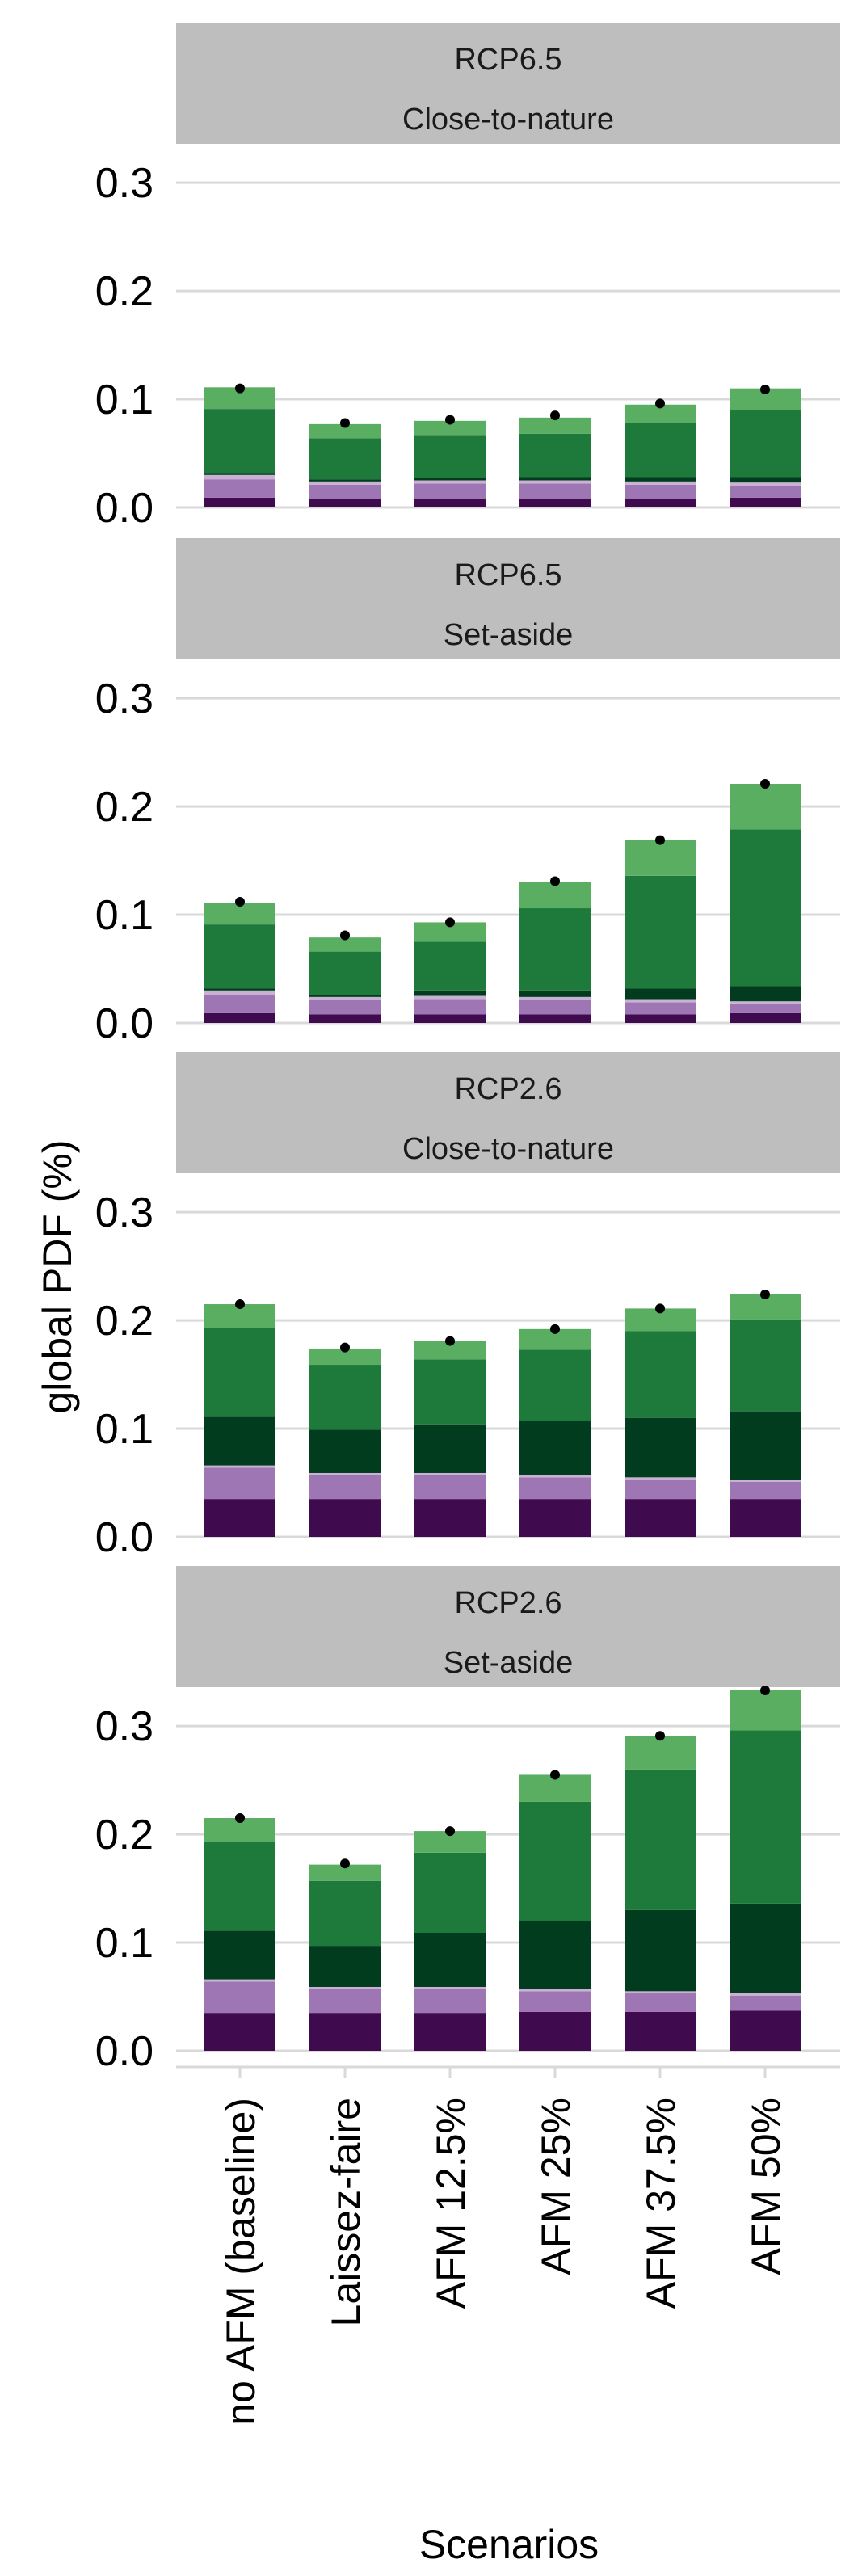 Image resolution: width=858 pixels, height=2576 pixels. I want to click on facet-strip-label: Close-to-nature, so click(508, 1149).